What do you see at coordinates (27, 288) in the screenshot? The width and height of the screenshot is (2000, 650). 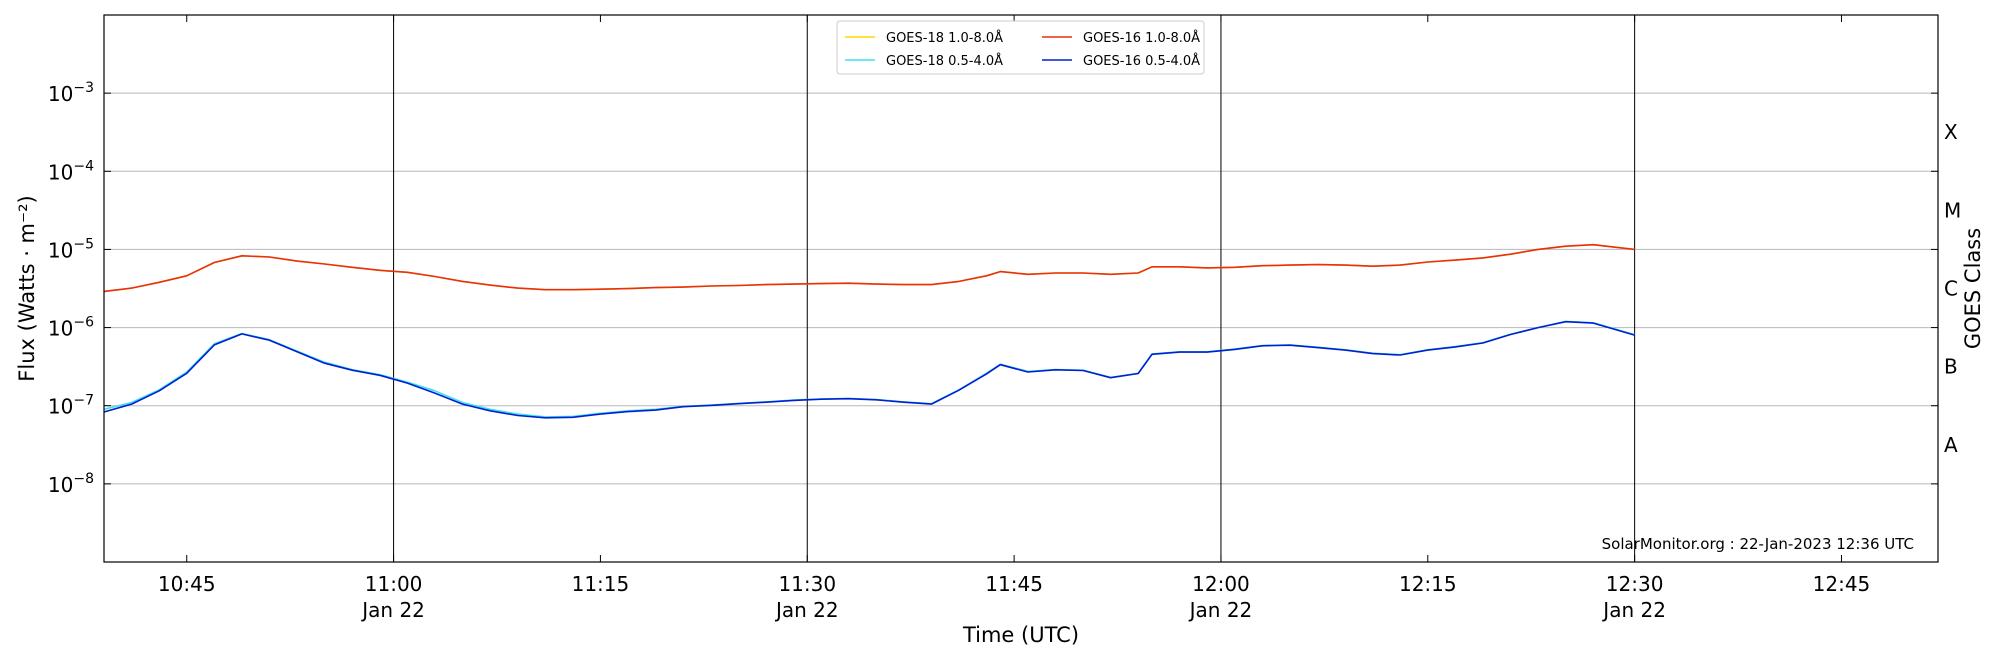 I see `y-axis-label: Flux (Watts · m⁻²)` at bounding box center [27, 288].